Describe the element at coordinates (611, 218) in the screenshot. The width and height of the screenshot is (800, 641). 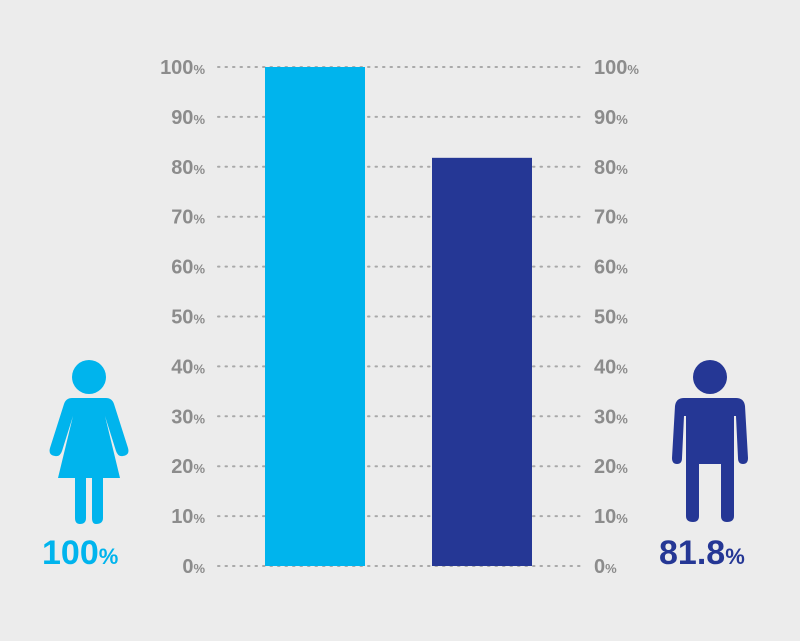
I see `y-tick-label-right: 70%` at that location.